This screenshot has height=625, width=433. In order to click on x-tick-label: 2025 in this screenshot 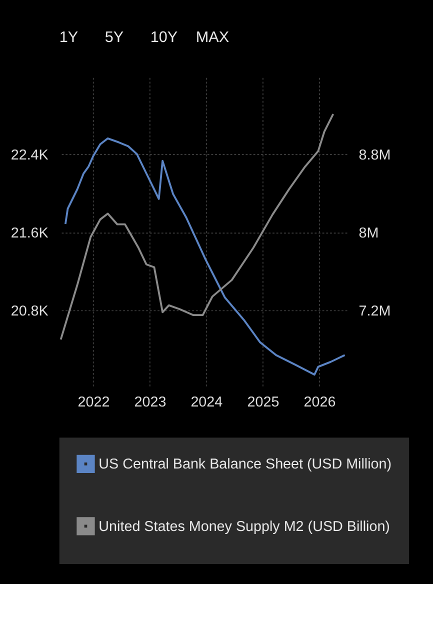, I will do `click(263, 402)`.